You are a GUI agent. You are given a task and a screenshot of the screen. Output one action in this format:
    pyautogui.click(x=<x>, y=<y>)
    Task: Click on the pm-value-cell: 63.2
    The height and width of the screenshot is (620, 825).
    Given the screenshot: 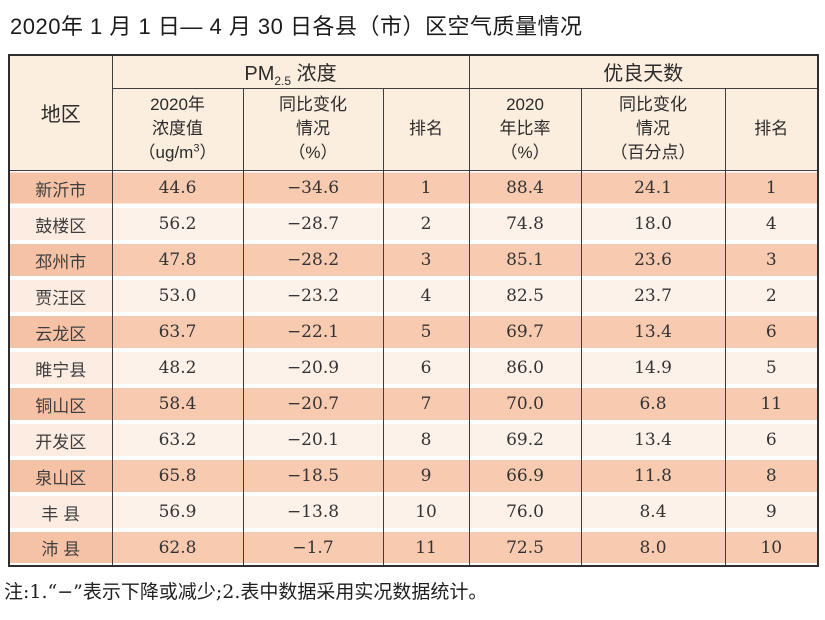 What is the action you would take?
    pyautogui.click(x=177, y=440)
    